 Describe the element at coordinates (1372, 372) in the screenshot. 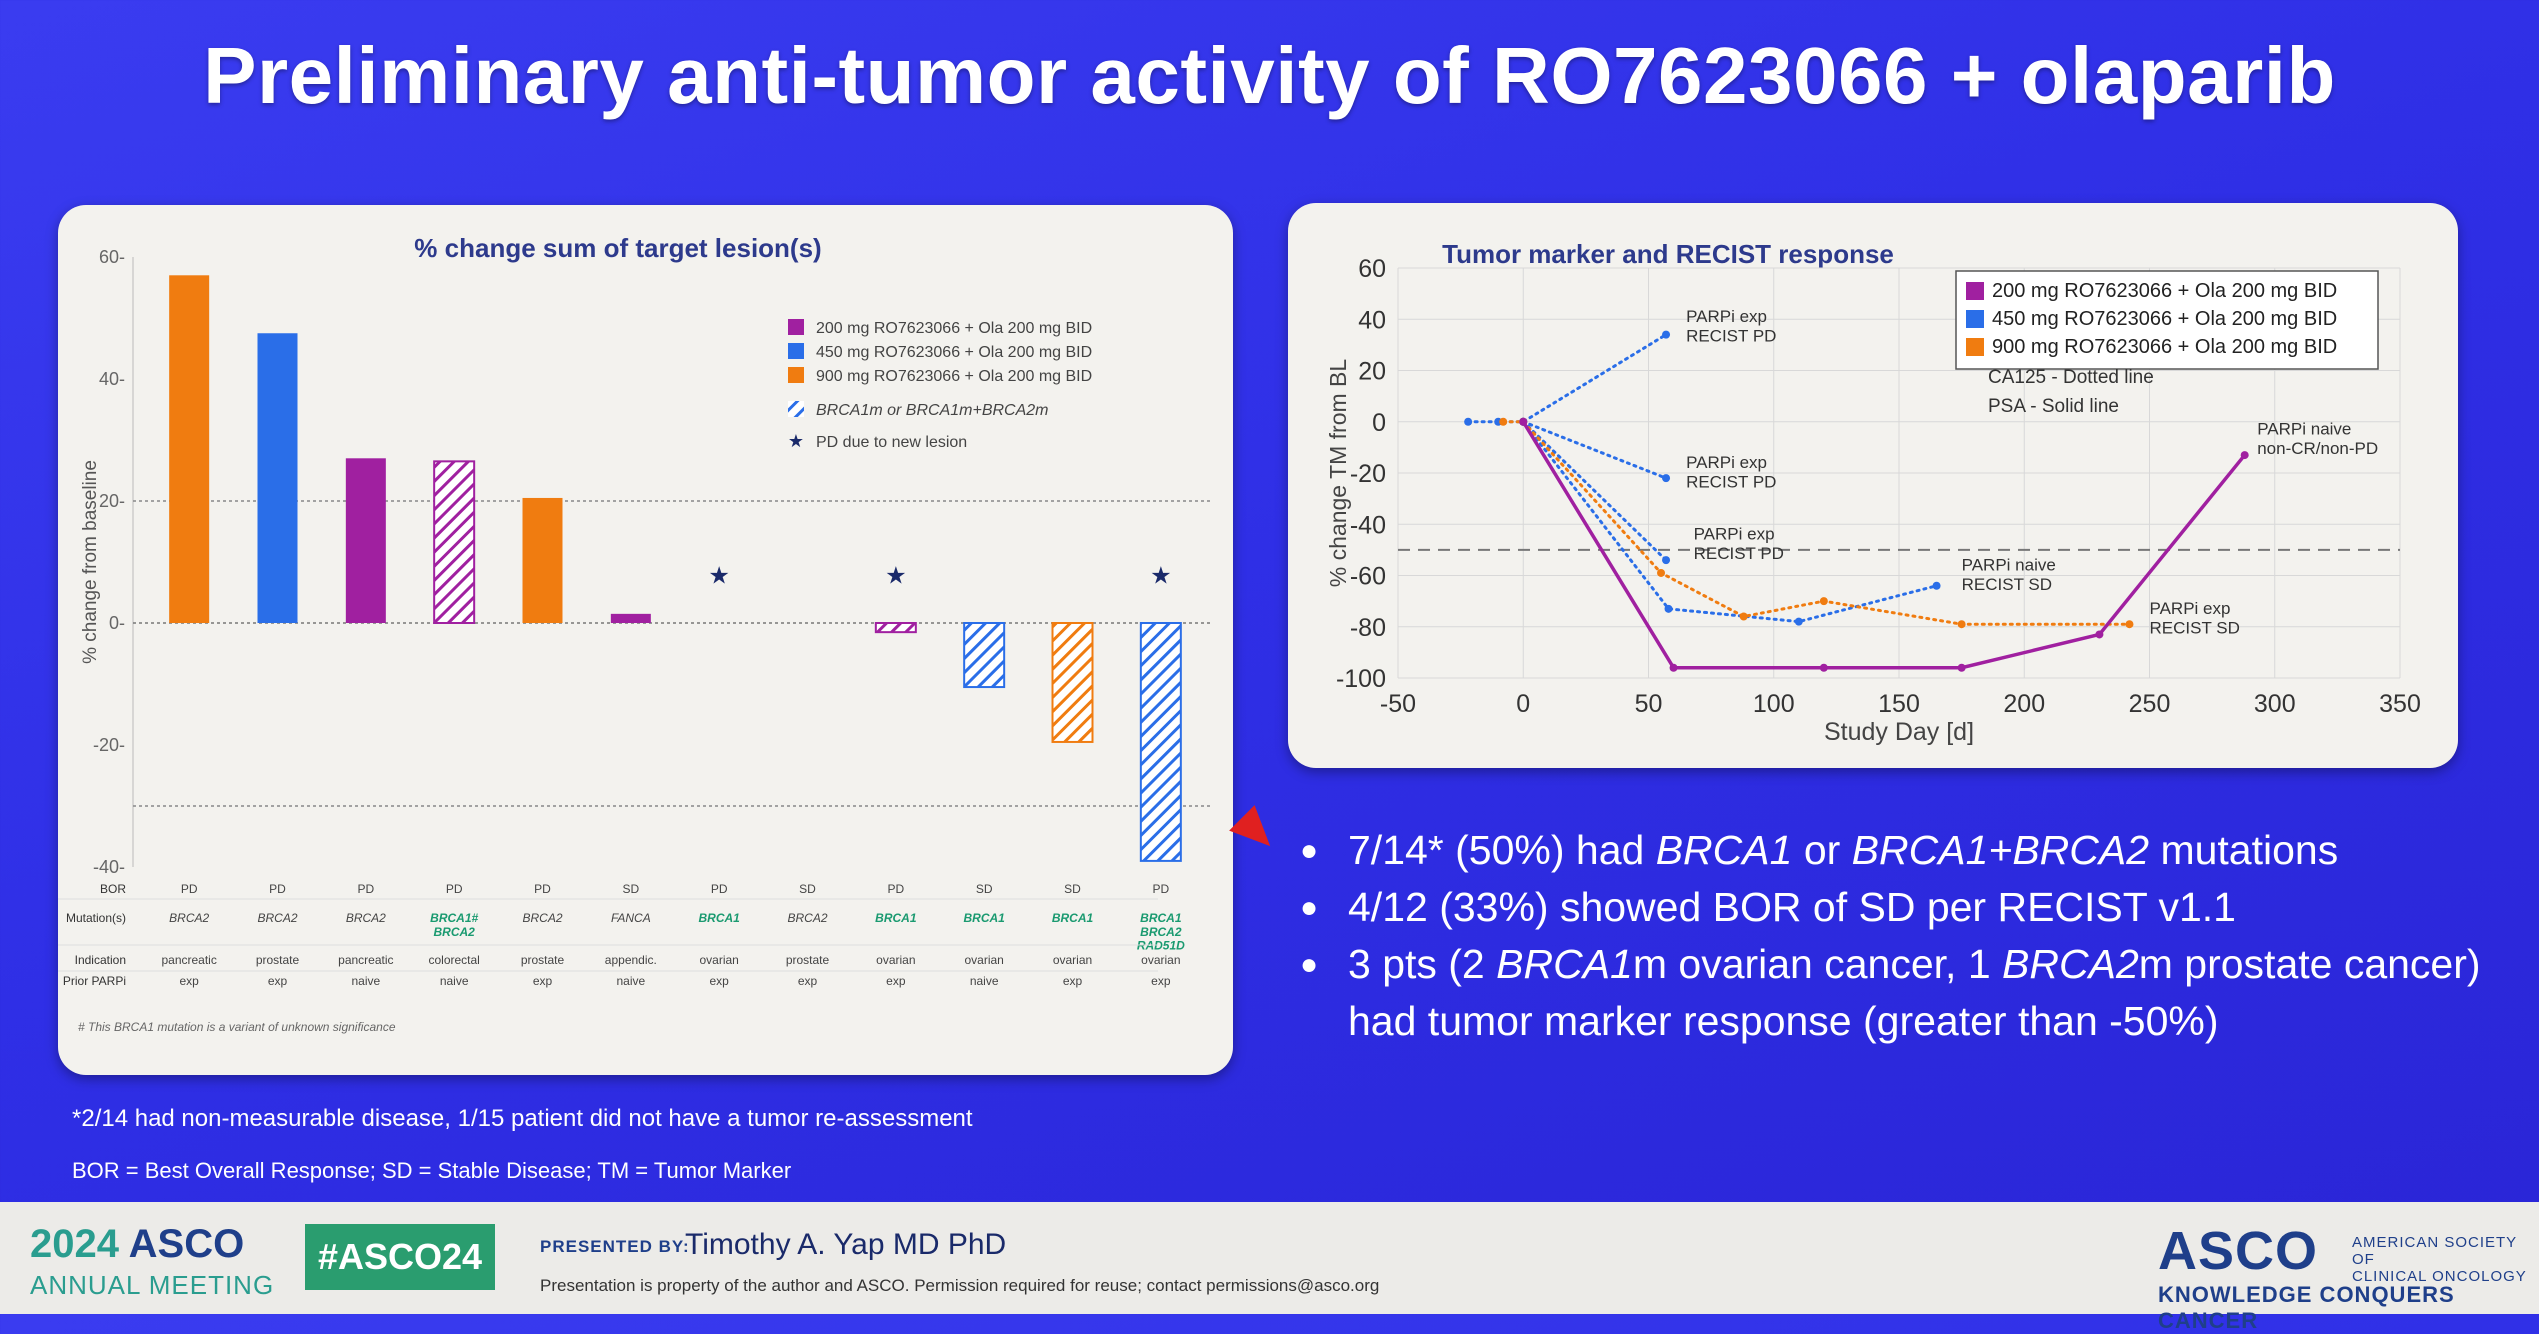

I see `y-tick-label: 20` at that location.